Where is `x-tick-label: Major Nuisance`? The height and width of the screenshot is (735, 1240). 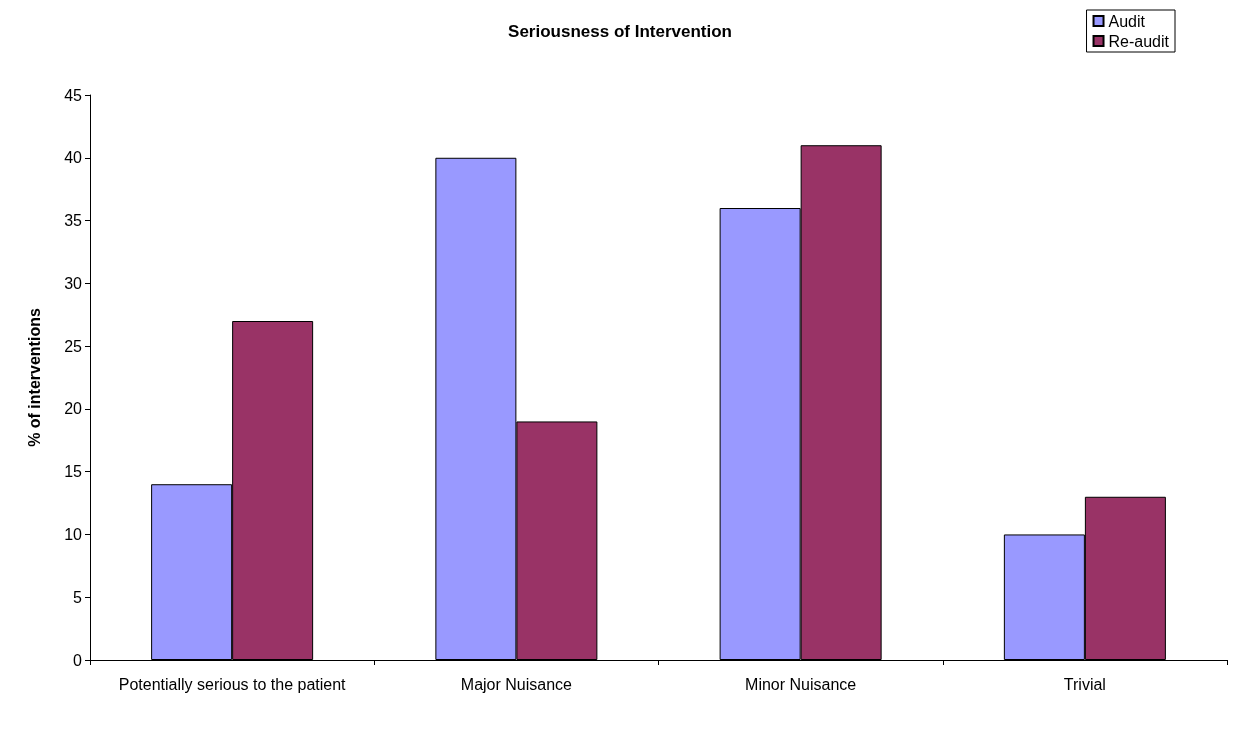 x-tick-label: Major Nuisance is located at coordinates (516, 684).